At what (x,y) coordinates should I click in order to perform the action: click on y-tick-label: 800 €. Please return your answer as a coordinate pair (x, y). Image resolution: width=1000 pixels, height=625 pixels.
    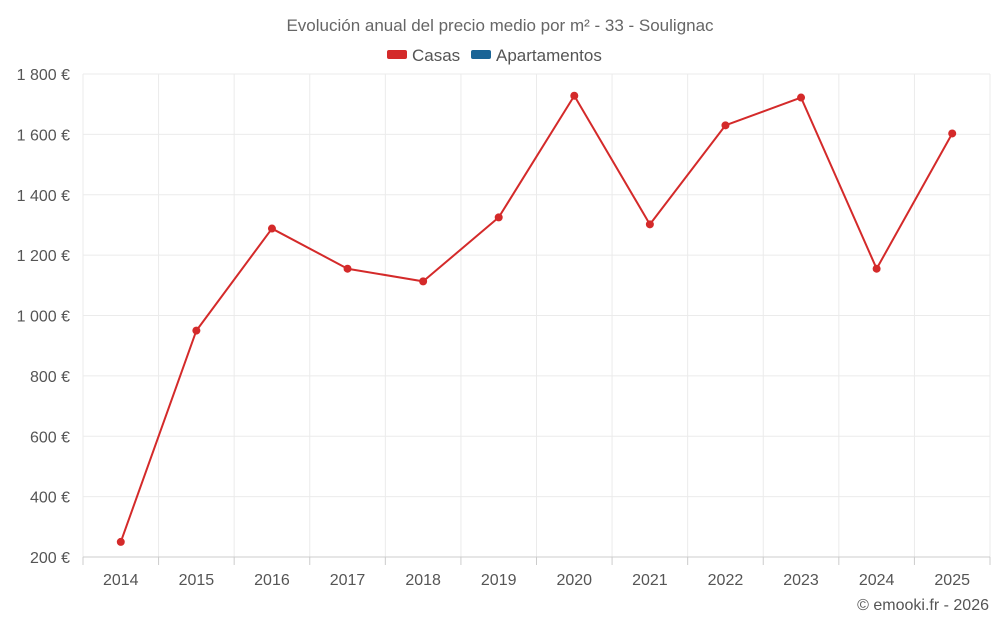
    Looking at the image, I should click on (50, 377).